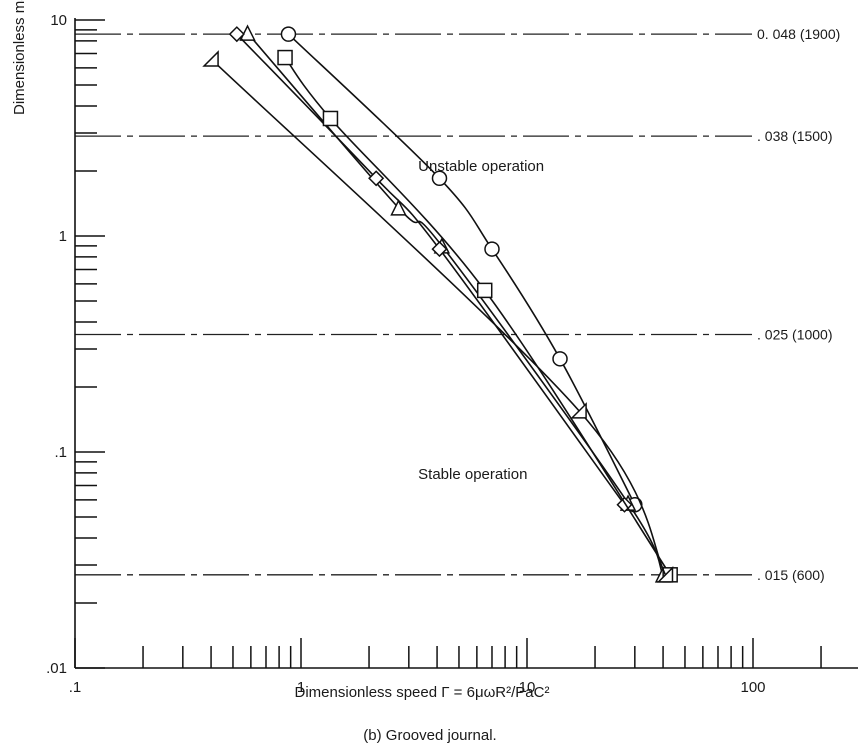  I want to click on y-tick-label: 10, so click(58, 20).